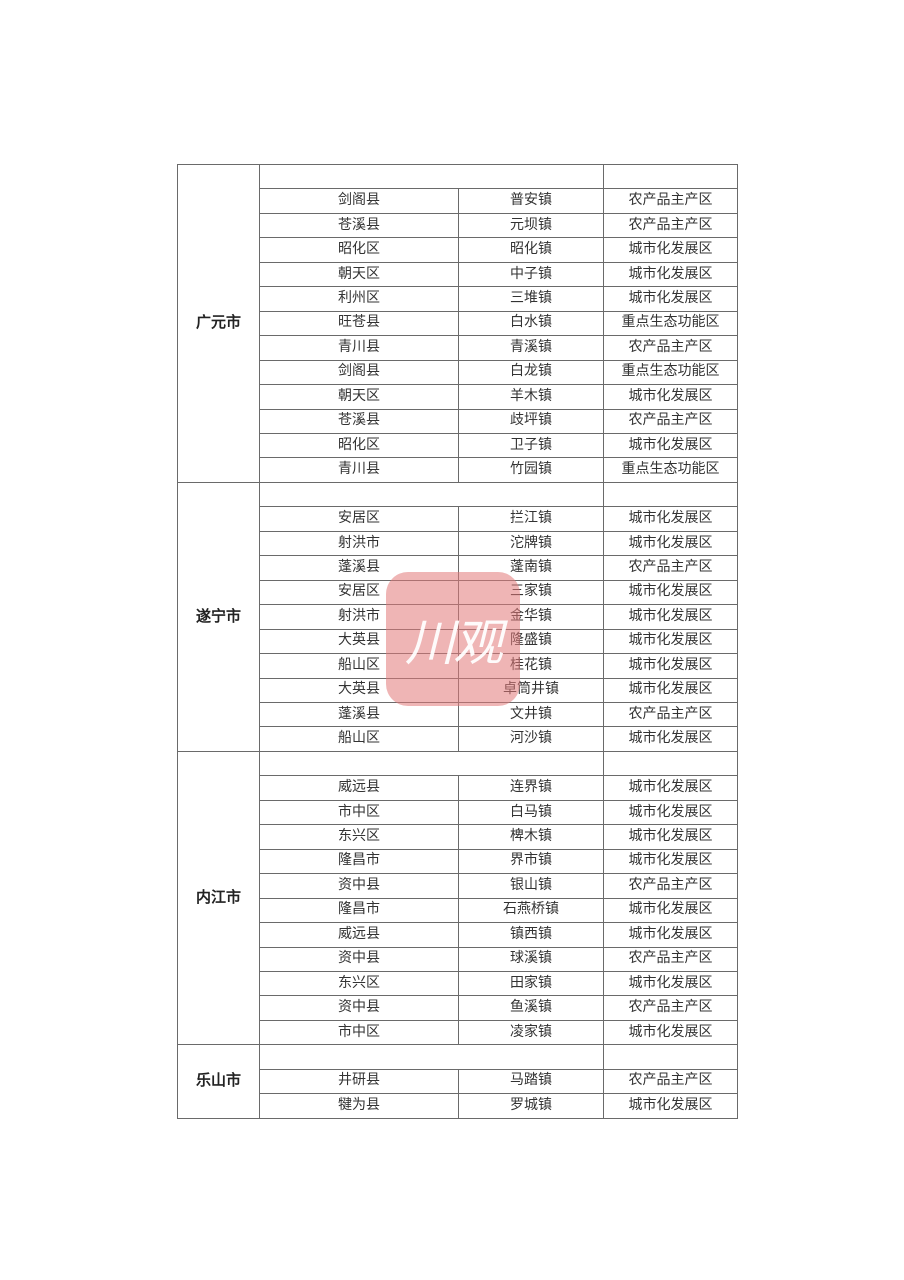  What do you see at coordinates (359, 1106) in the screenshot?
I see `county-cell: 犍为县` at bounding box center [359, 1106].